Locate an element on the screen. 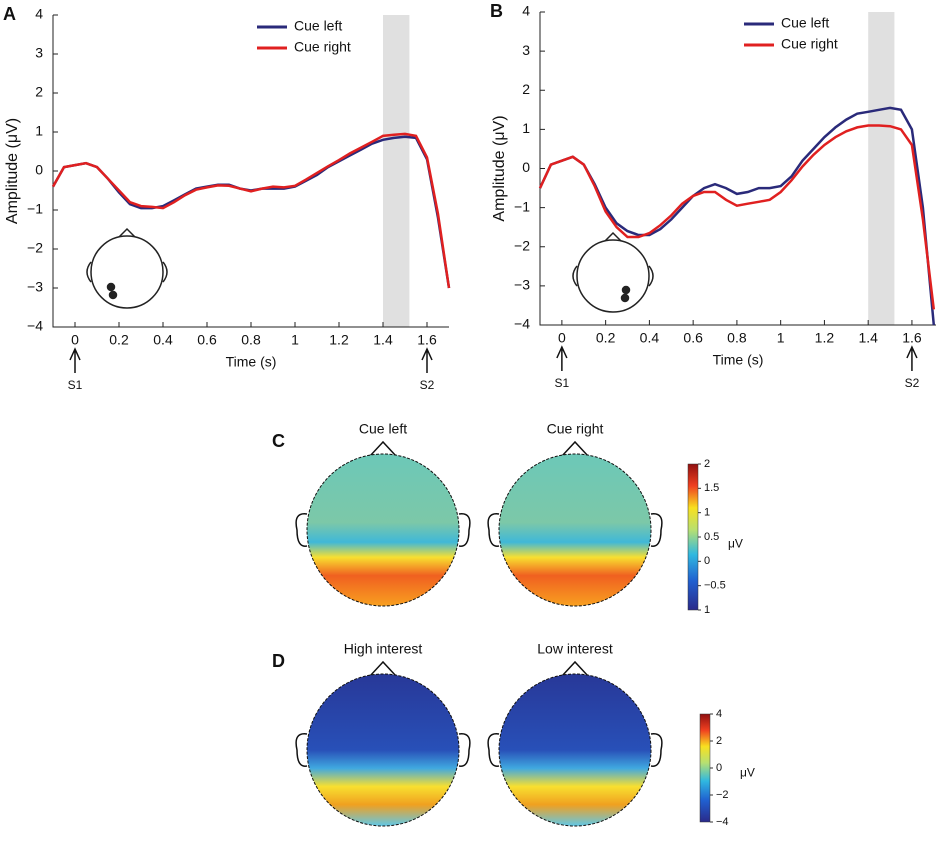 This screenshot has width=939, height=842. colorbar-tick-label: −4 is located at coordinates (722, 822).